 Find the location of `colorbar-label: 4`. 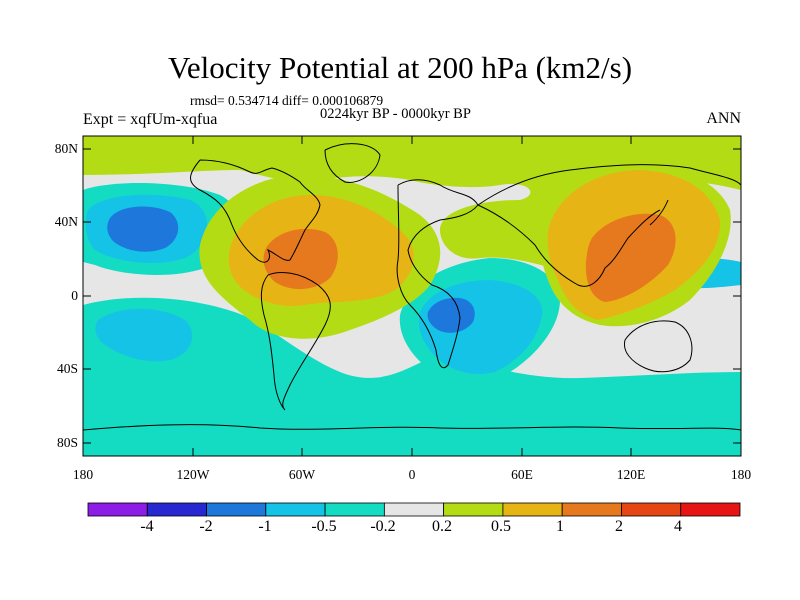

colorbar-label: 4 is located at coordinates (678, 526).